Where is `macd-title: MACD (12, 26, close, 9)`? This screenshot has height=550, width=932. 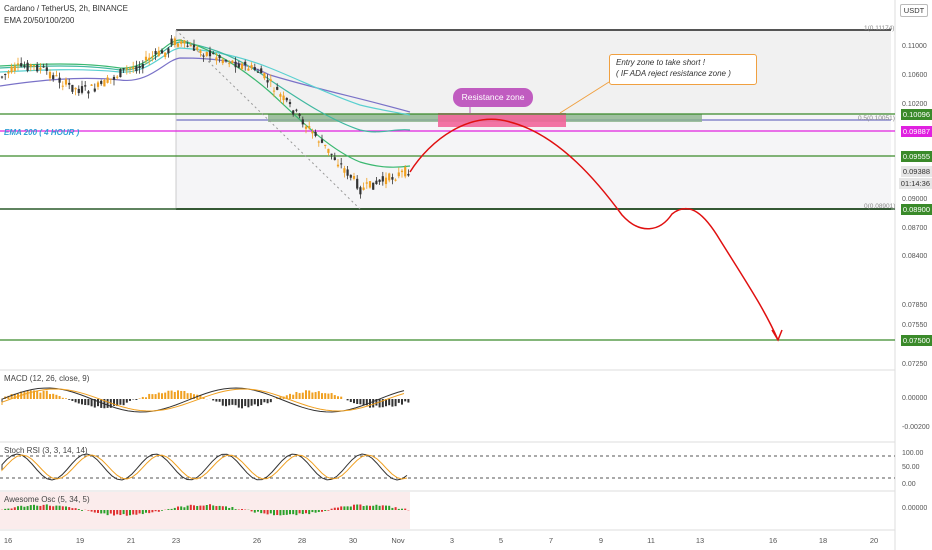 macd-title: MACD (12, 26, close, 9) is located at coordinates (47, 378).